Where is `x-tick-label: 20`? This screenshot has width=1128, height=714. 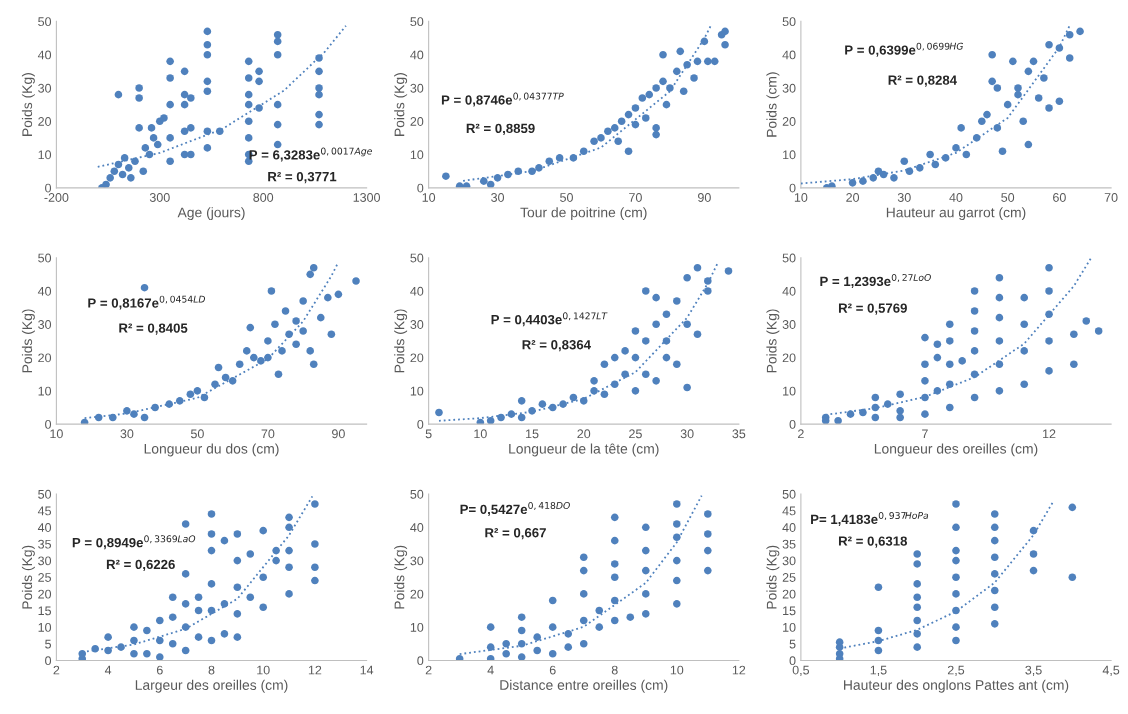
x-tick-label: 20 is located at coordinates (584, 434).